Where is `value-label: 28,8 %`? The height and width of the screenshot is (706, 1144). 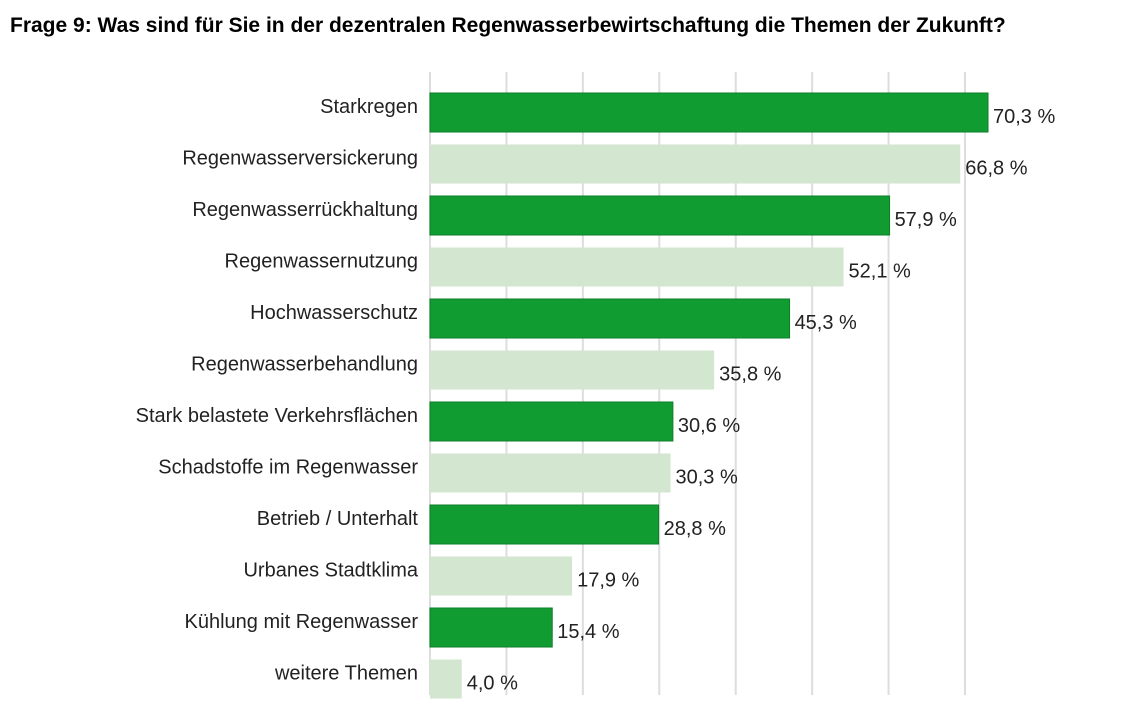 value-label: 28,8 % is located at coordinates (695, 529).